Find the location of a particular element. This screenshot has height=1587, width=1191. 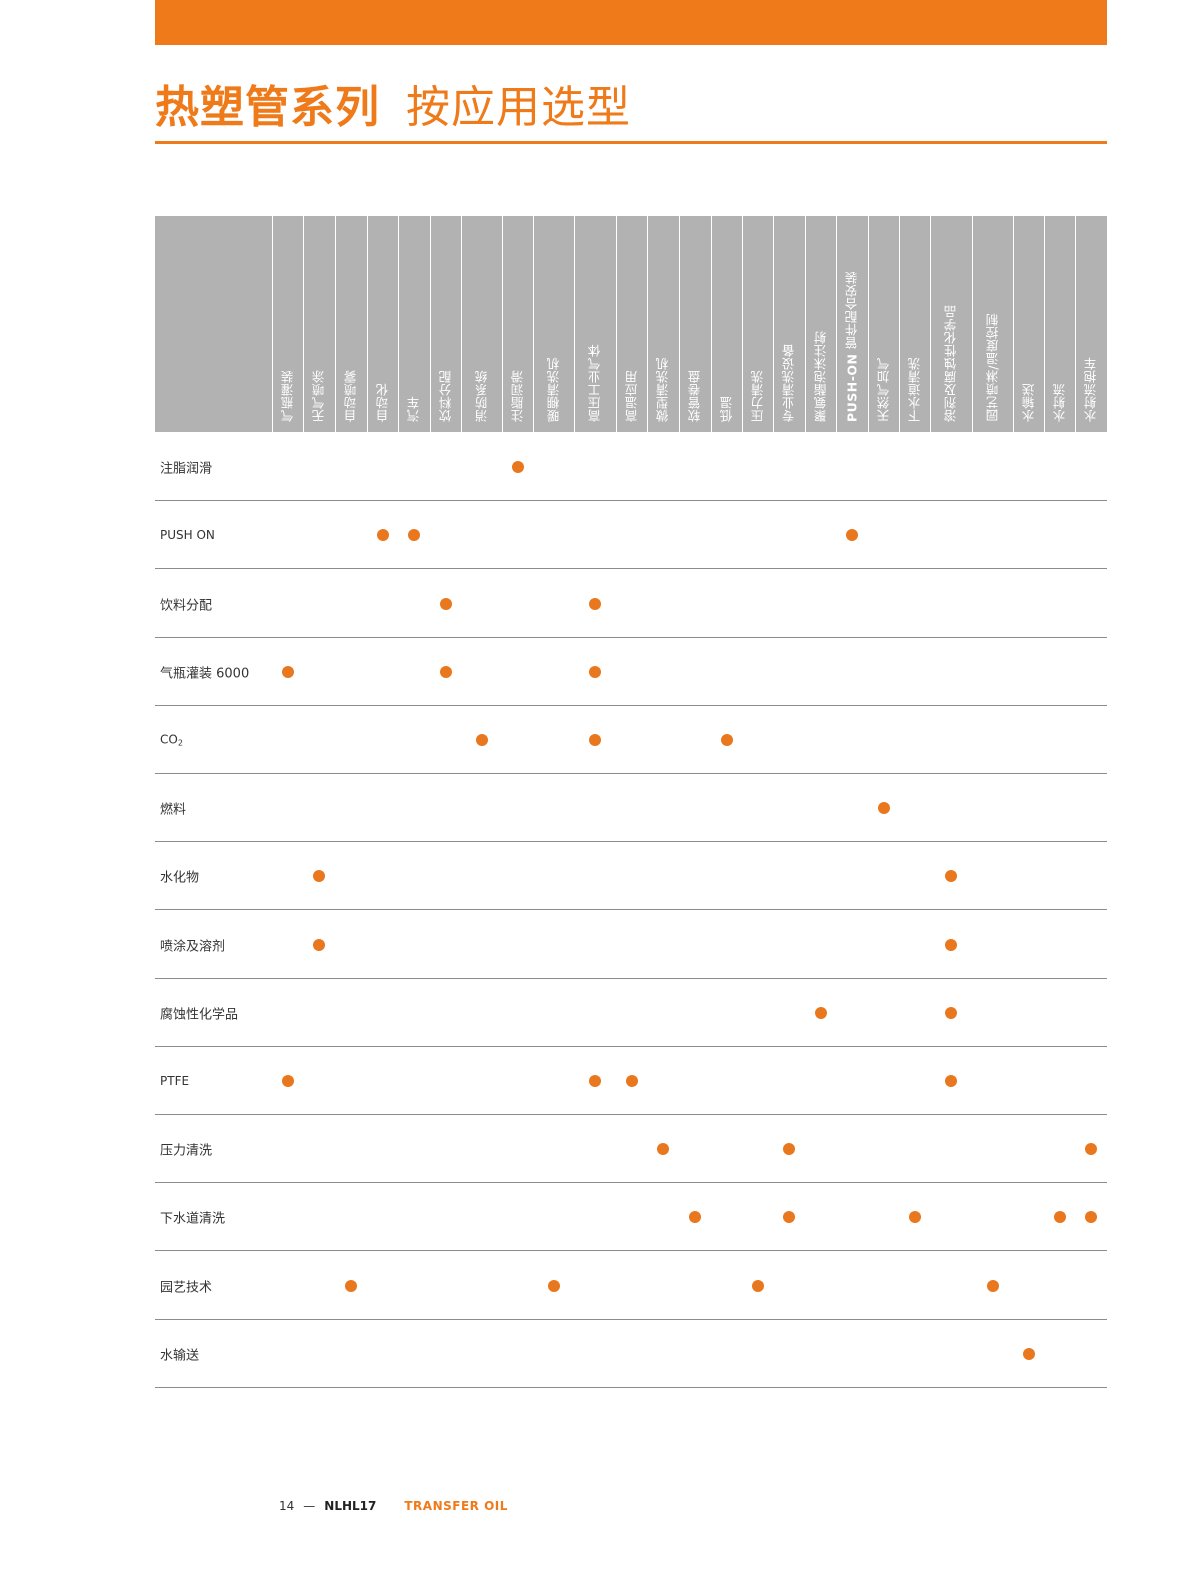

product-name: TRANSFER OIL is located at coordinates (456, 1506).